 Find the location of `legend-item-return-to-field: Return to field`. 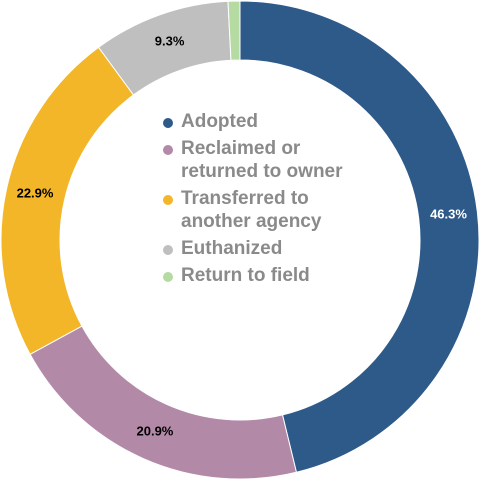

legend-item-return-to-field: Return to field is located at coordinates (263, 275).